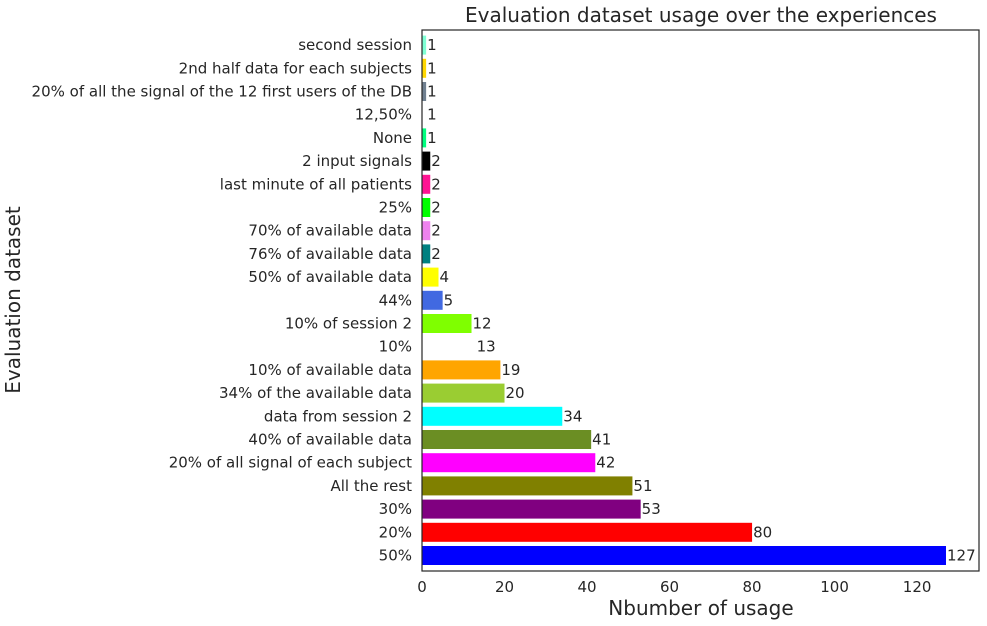 This screenshot has height=626, width=987. What do you see at coordinates (752, 587) in the screenshot?
I see `x-tick-label: 80` at bounding box center [752, 587].